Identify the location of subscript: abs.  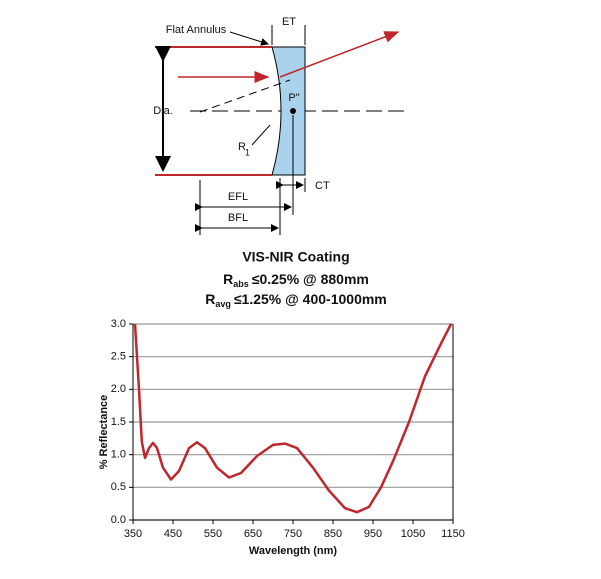
(241, 284).